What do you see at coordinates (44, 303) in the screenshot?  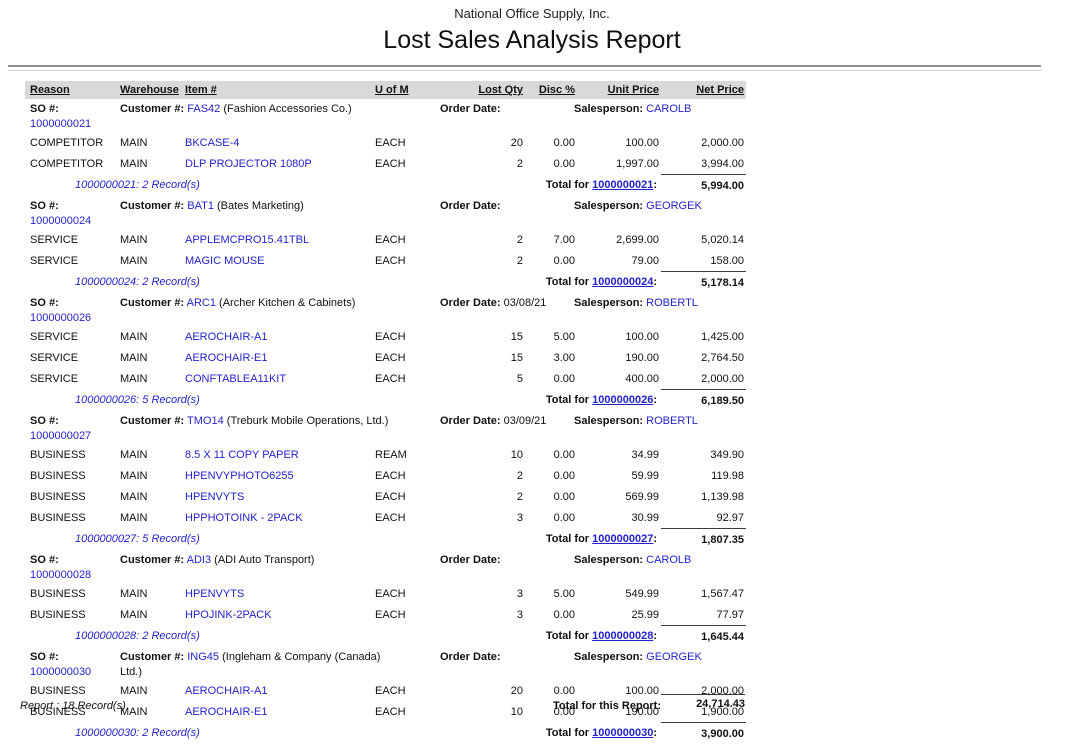 I see `so-label: SO #:` at bounding box center [44, 303].